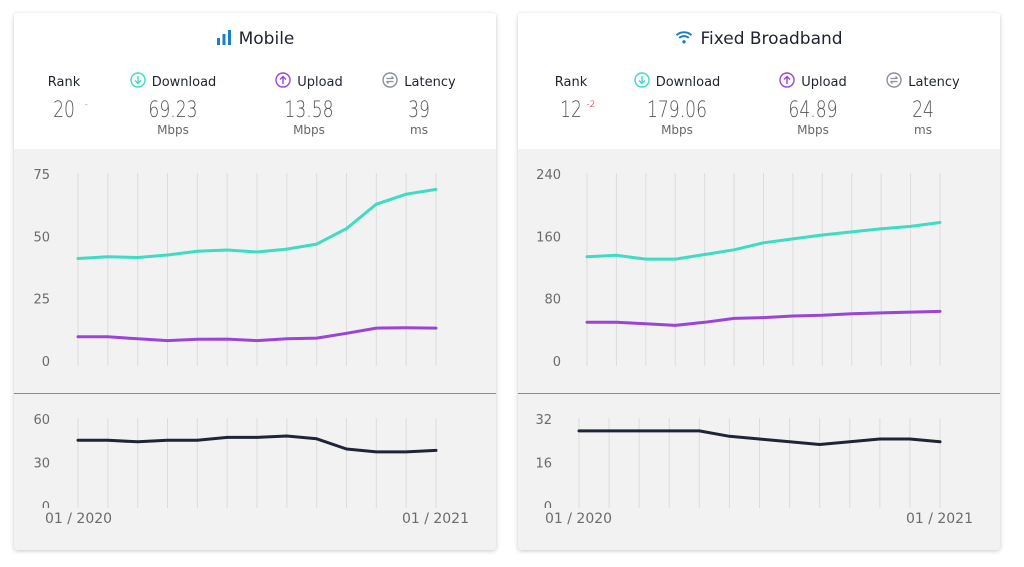 This screenshot has height=567, width=1024. I want to click on mobile-download: Download 69.23 Mbps, so click(173, 104).